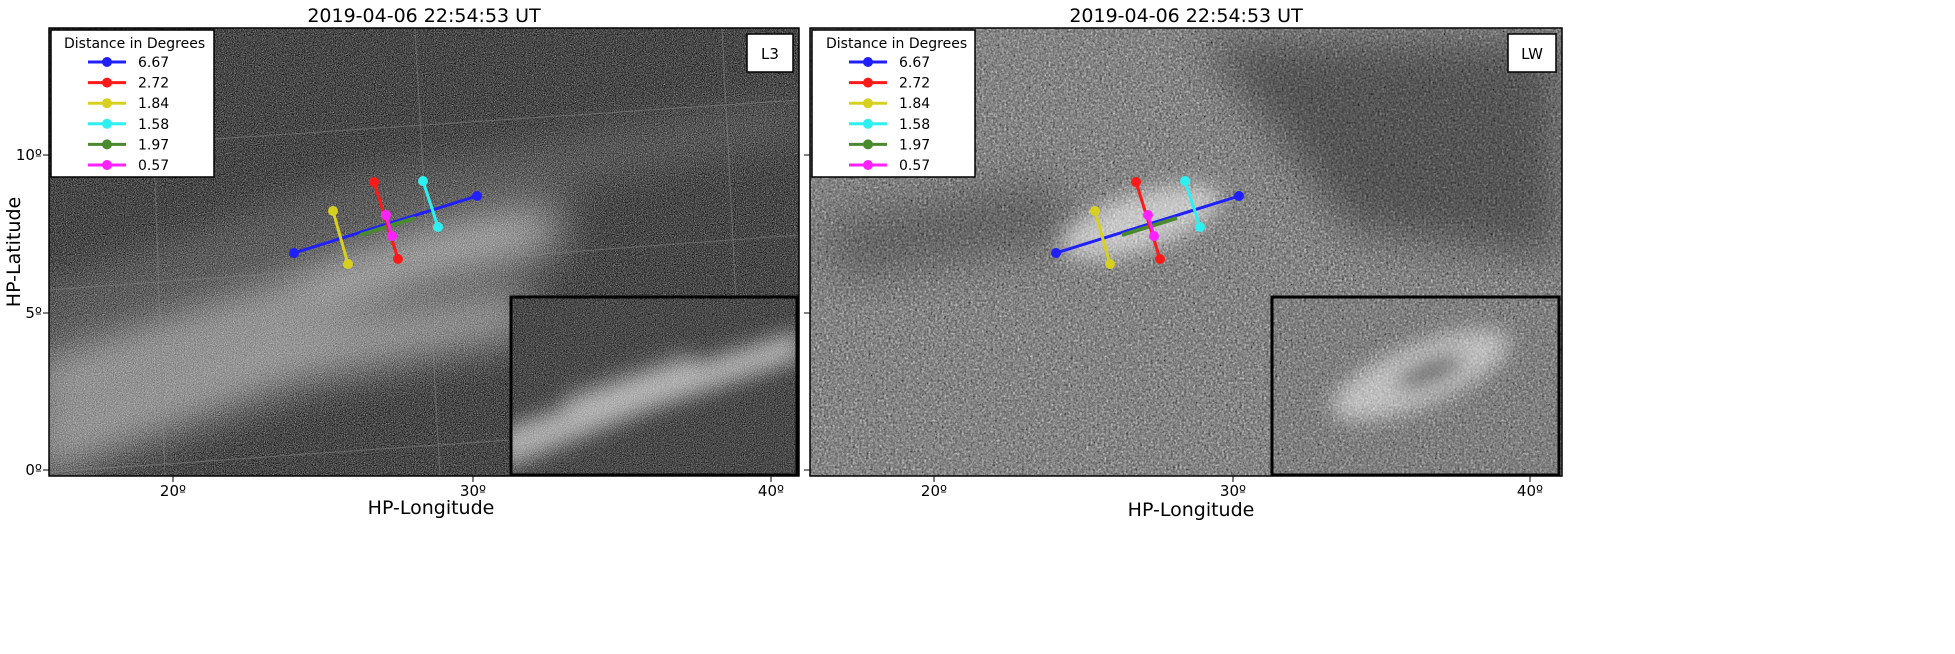 This screenshot has height=654, width=1955. I want to click on inset-l3, so click(654, 386).